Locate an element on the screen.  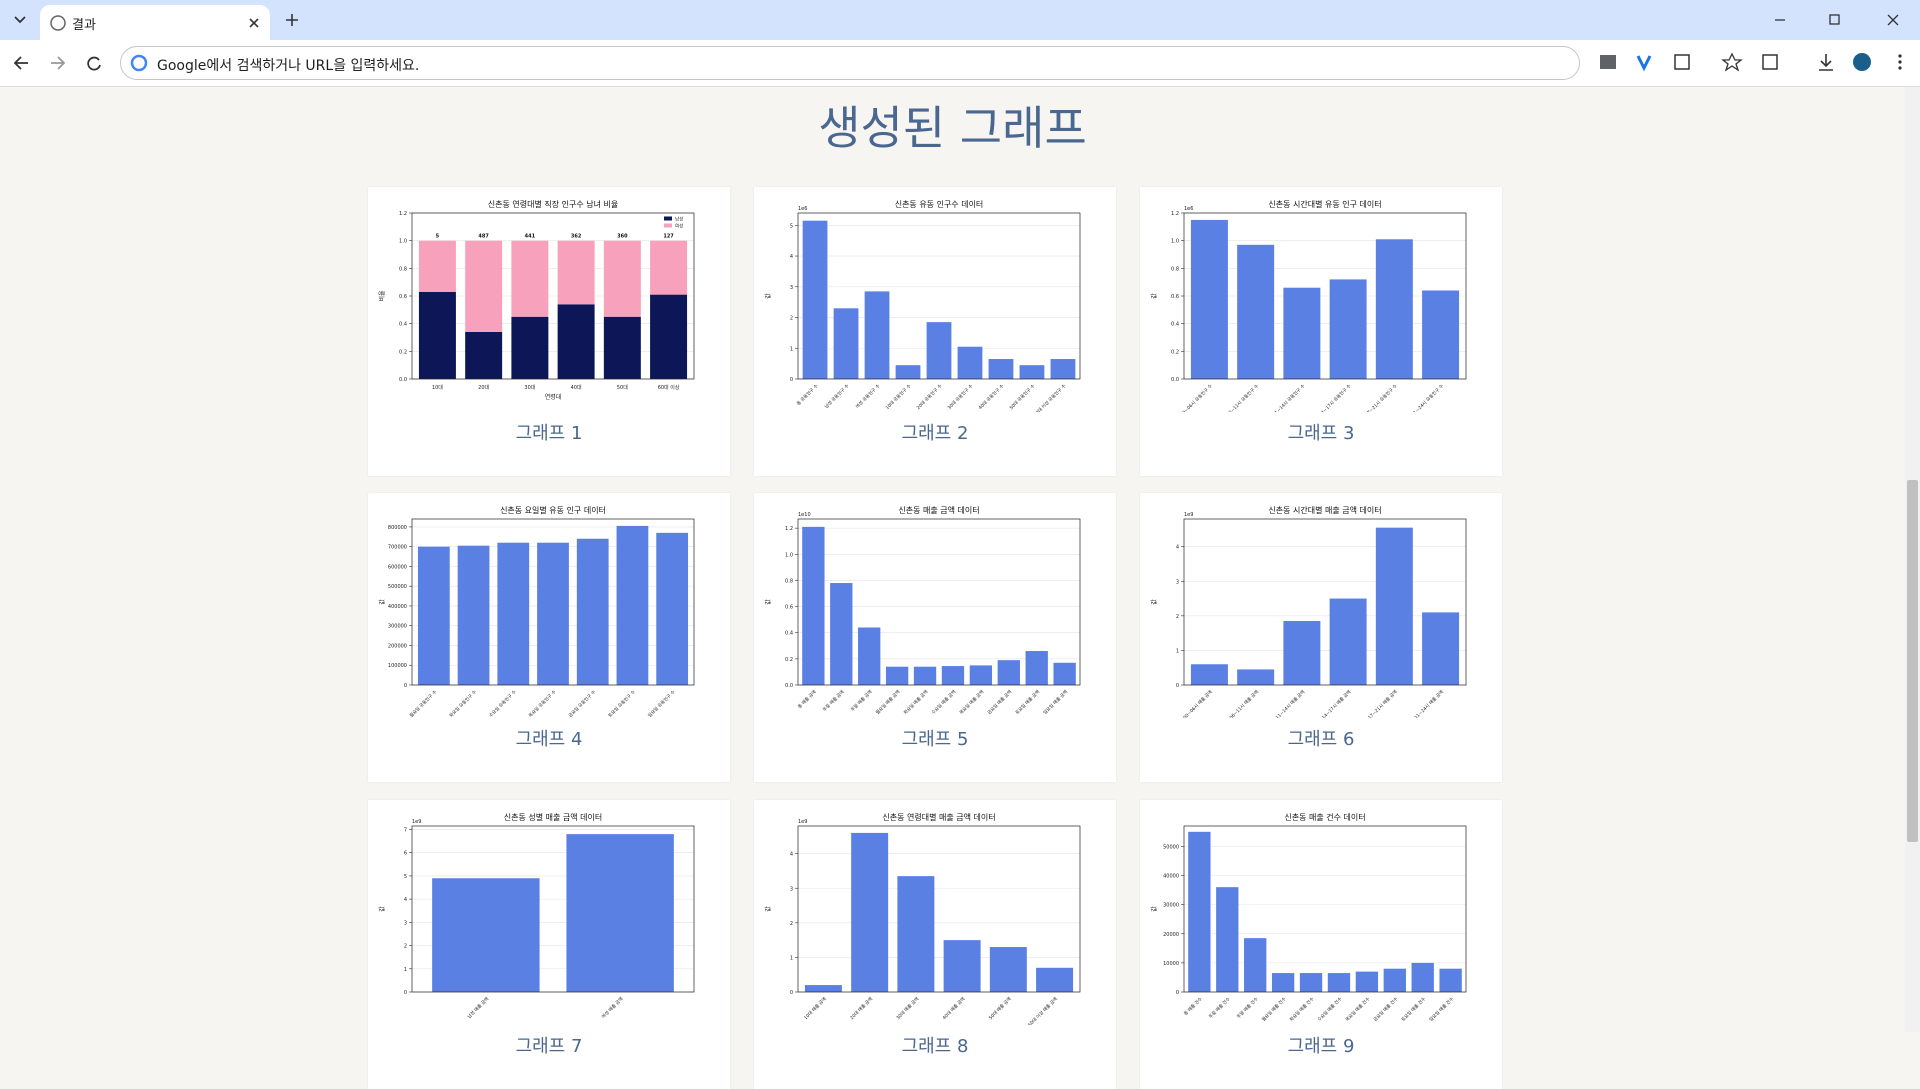
axis-offset: 1e9 is located at coordinates (802, 822).